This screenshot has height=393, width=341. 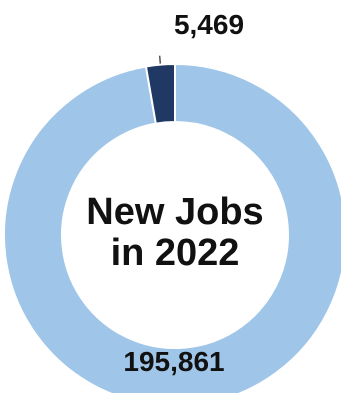 I want to click on slice-label-leader-line, so click(x=160, y=59).